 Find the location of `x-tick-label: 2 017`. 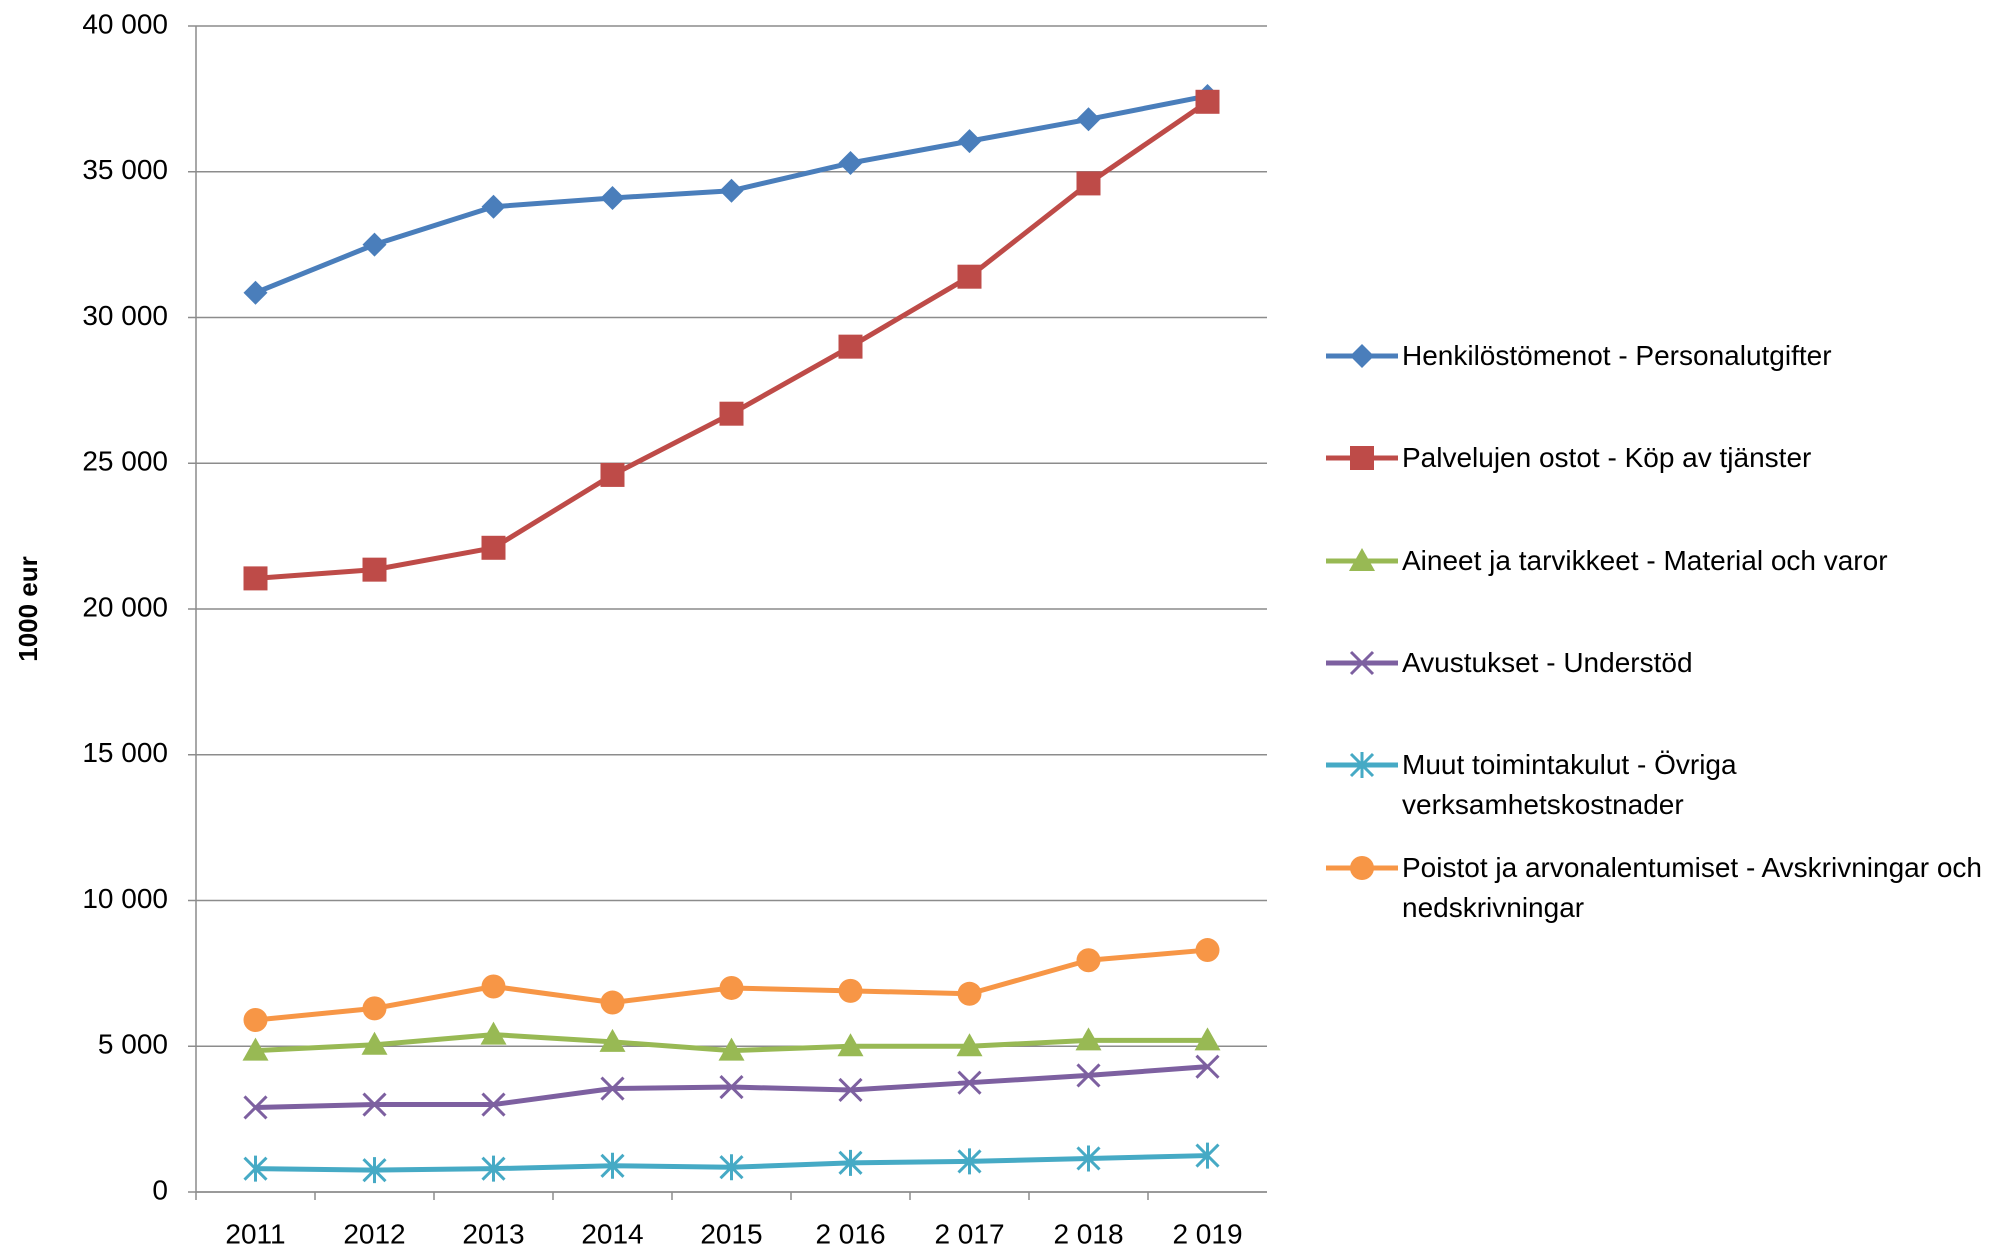

x-tick-label: 2 017 is located at coordinates (969, 1233).